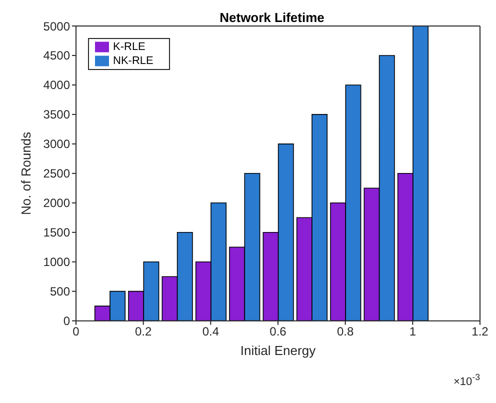 Image resolution: width=496 pixels, height=403 pixels. What do you see at coordinates (467, 380) in the screenshot?
I see `text: ×10$^{-3}$` at bounding box center [467, 380].